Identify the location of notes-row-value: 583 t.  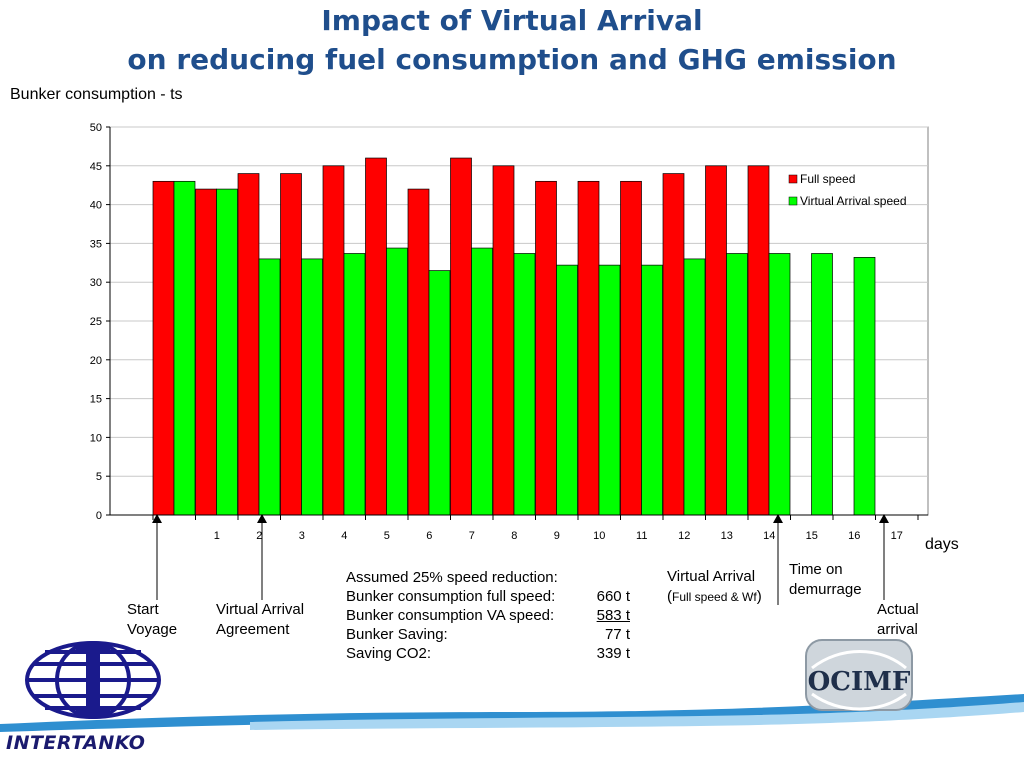
(613, 615).